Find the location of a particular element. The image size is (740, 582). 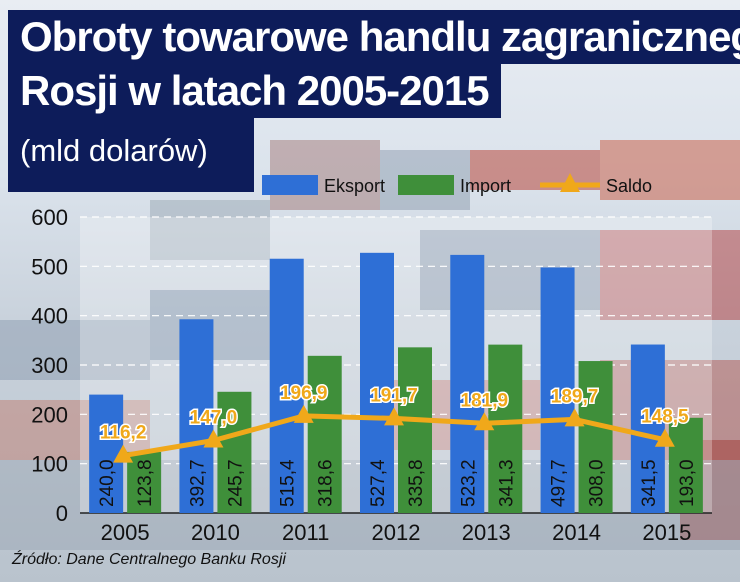

data-label-import-2013: 341,3 is located at coordinates (506, 483).